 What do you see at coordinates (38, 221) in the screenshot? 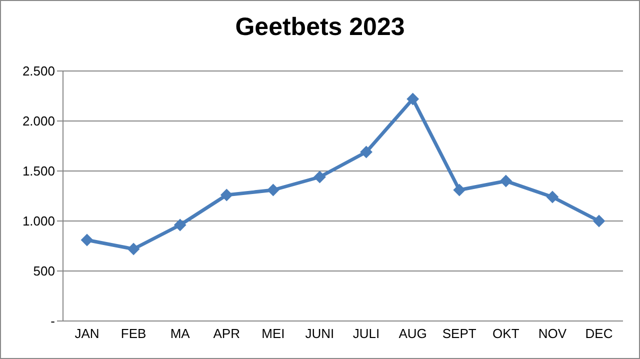
I see `y-tick-label: 1.000` at bounding box center [38, 221].